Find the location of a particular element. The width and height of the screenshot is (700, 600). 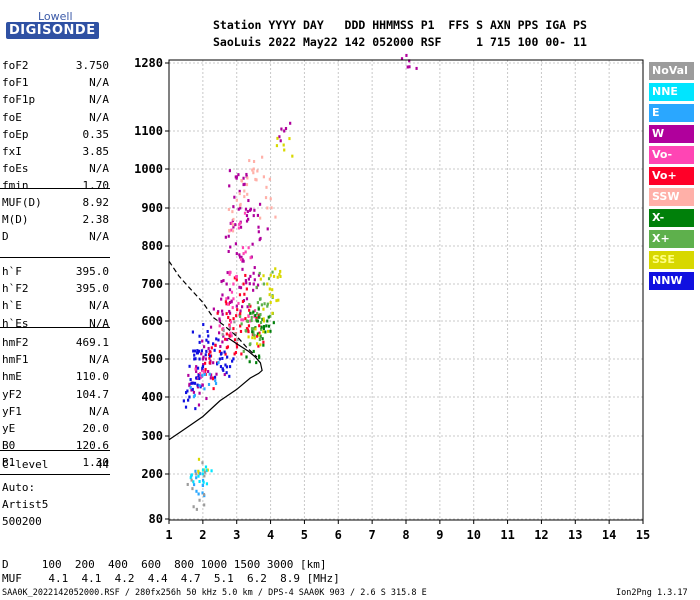

auto-scaling-info: 500200 is located at coordinates (22, 521).